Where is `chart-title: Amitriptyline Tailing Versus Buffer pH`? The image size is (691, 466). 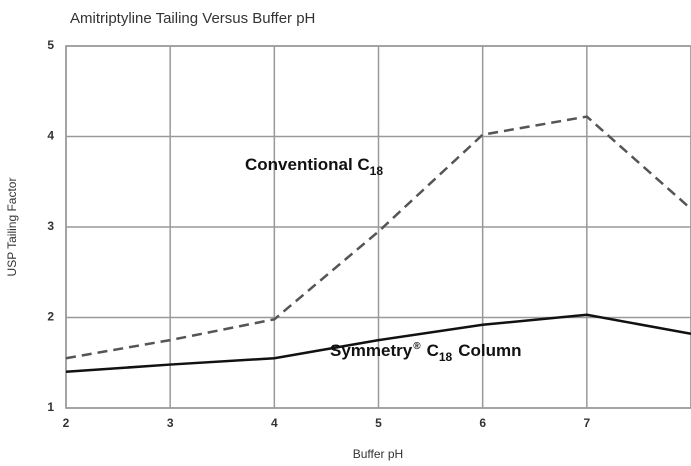
chart-title: Amitriptyline Tailing Versus Buffer pH is located at coordinates (192, 18).